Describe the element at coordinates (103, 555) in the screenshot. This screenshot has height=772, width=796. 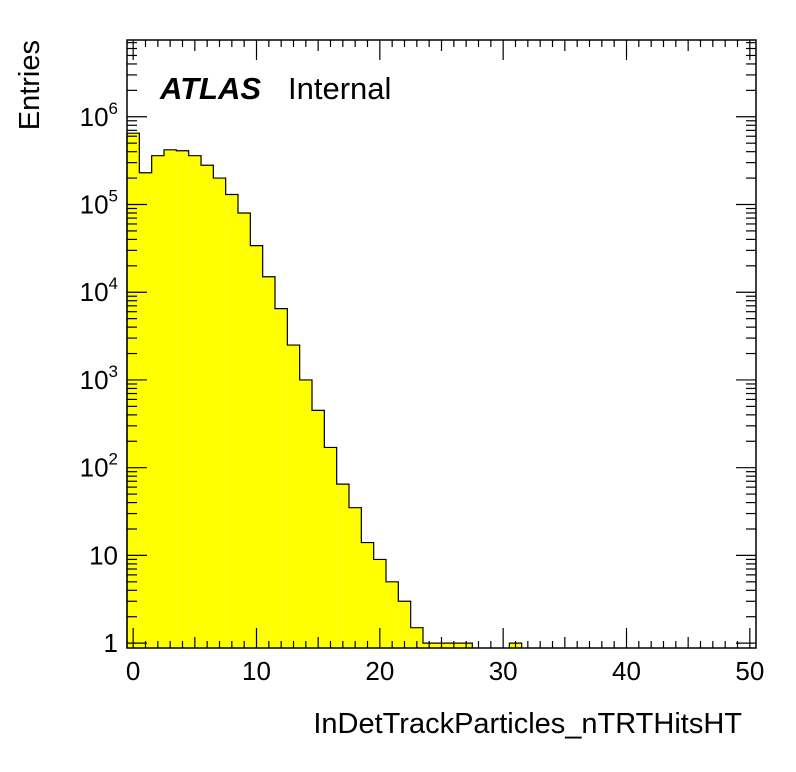
I see `y-tick-label: 10` at that location.